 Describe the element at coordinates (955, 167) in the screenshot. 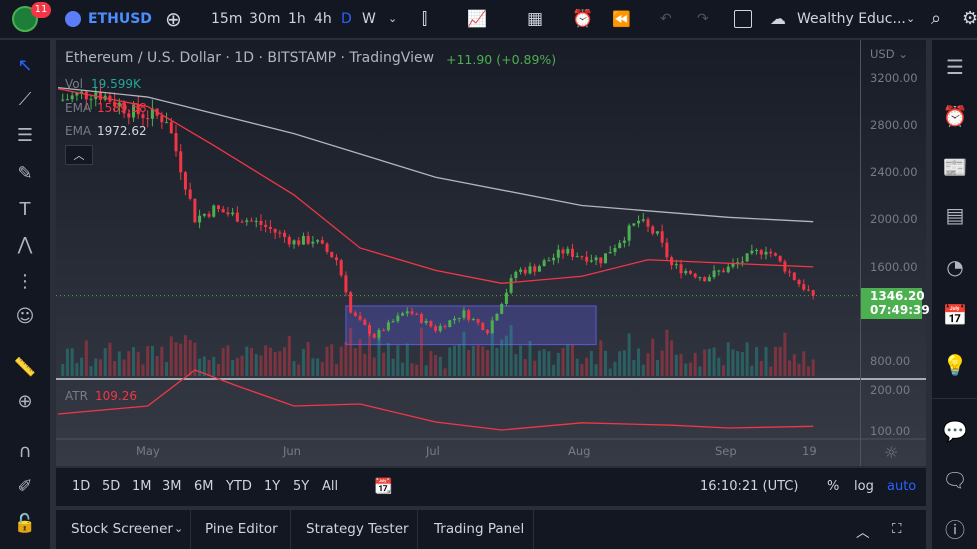

I see `news-icon: 📰` at that location.